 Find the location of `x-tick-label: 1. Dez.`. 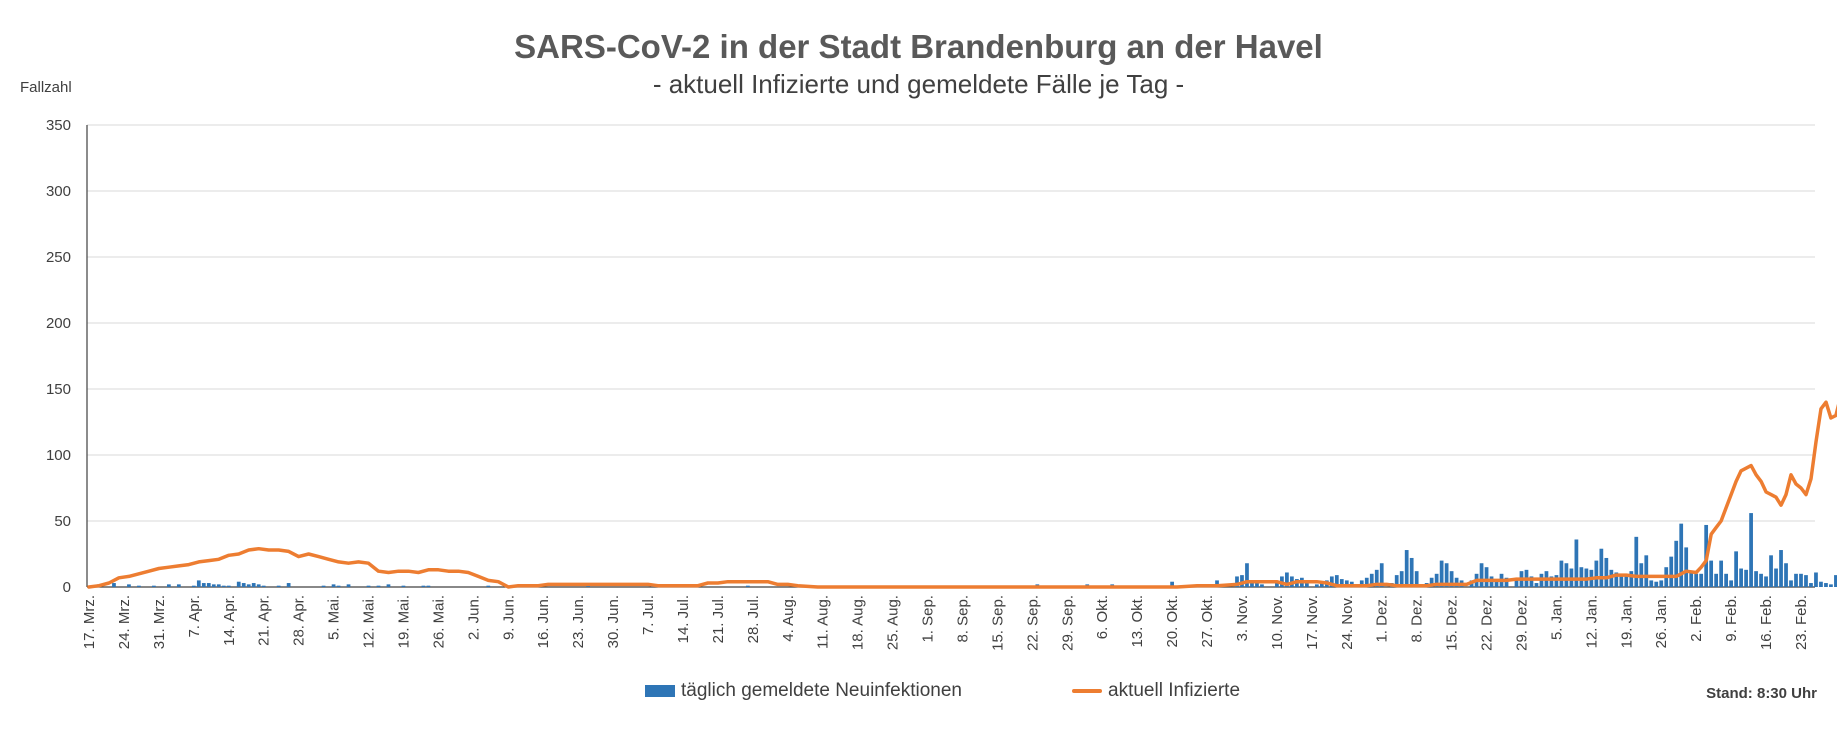

x-tick-label: 1. Dez. is located at coordinates (1382, 619).